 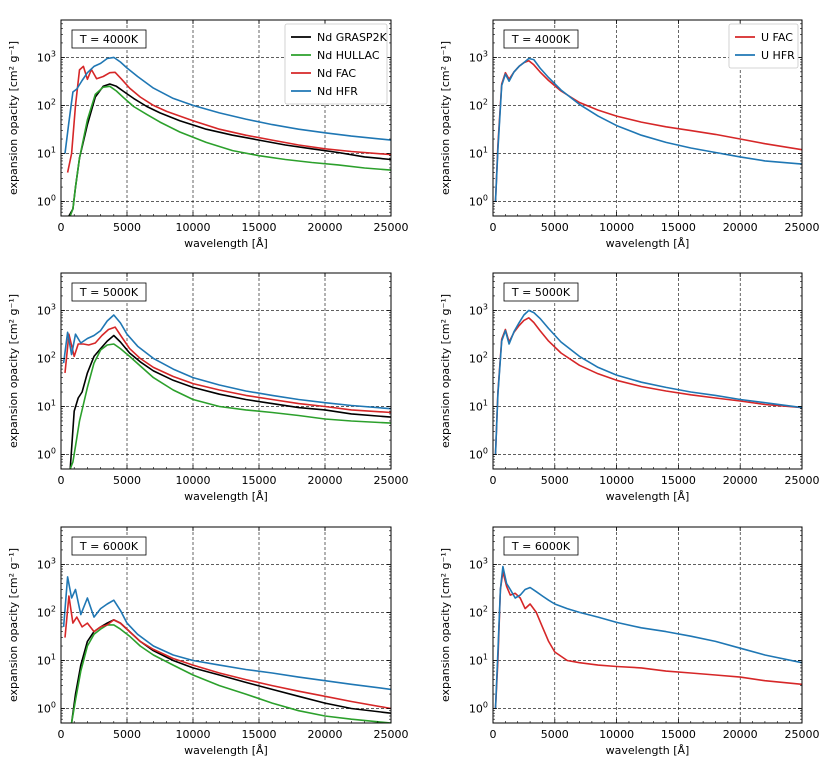 I want to click on legend-label: Nd HULLAC, so click(x=348, y=55).